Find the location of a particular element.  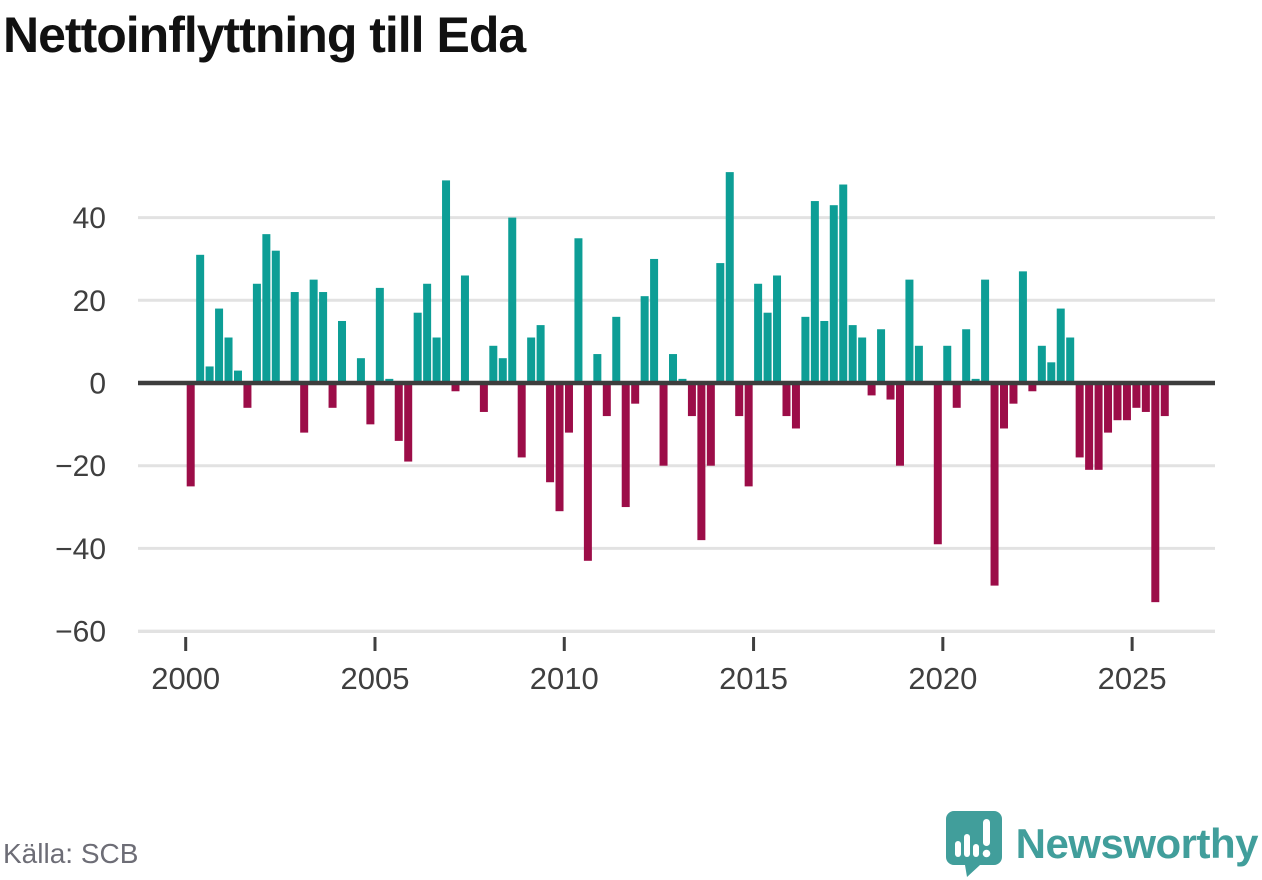

newsworthy-icon is located at coordinates (973, 844).